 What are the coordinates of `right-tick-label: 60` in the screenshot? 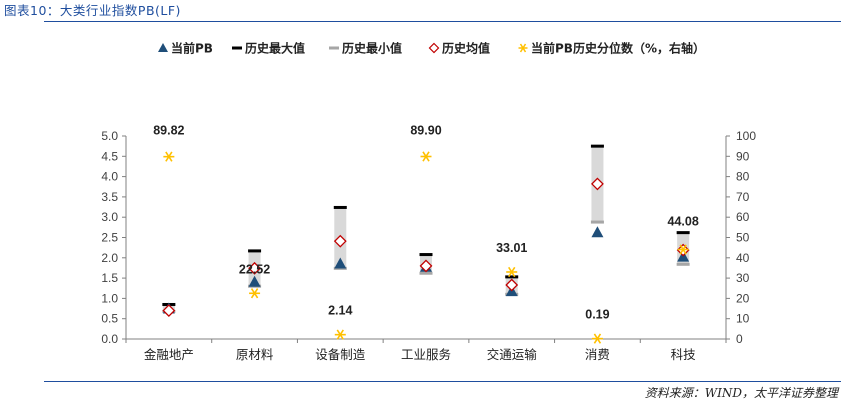 It's located at (743, 217).